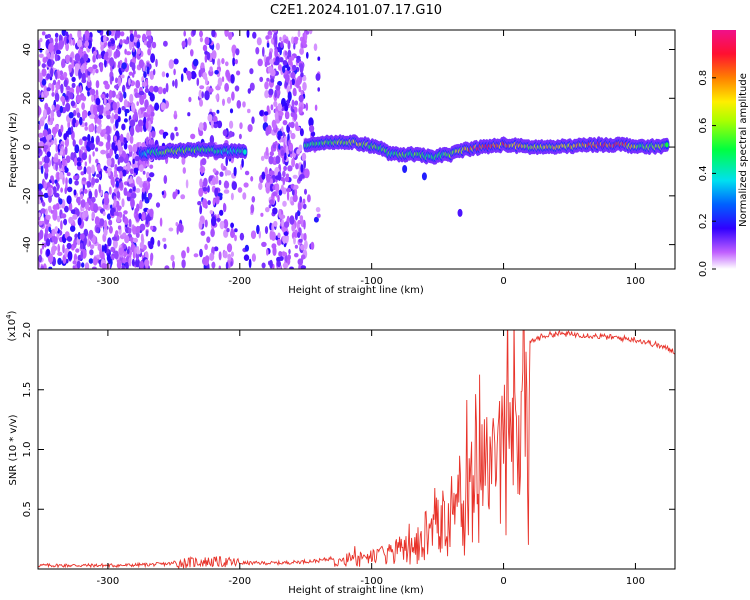 The image size is (750, 600). What do you see at coordinates (27, 450) in the screenshot?
I see `y-tick-label: 1.0` at bounding box center [27, 450].